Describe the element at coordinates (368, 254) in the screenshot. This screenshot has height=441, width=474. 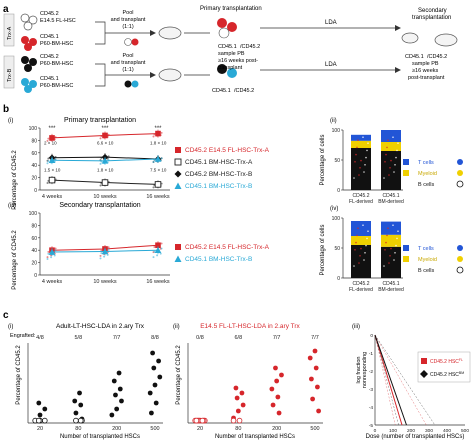
I see `bar-chart-secondary: 0 50 100 CD45.2FL-derived CD45.1BM-derived` at that location.